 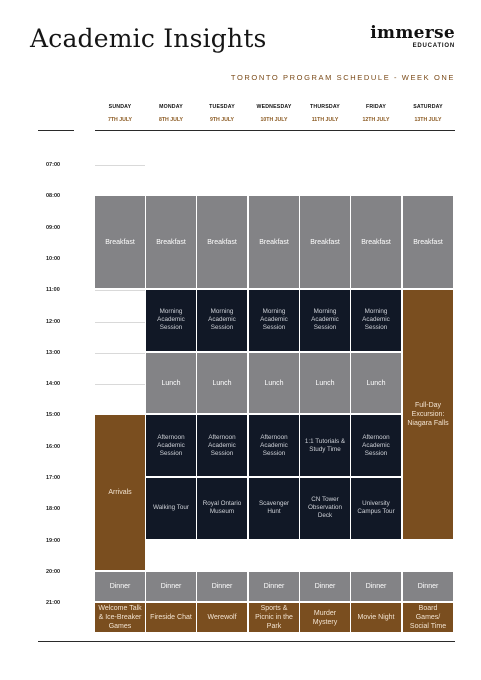 What do you see at coordinates (222, 618) in the screenshot?
I see `schedule-block-label: Werewolf` at bounding box center [222, 618].